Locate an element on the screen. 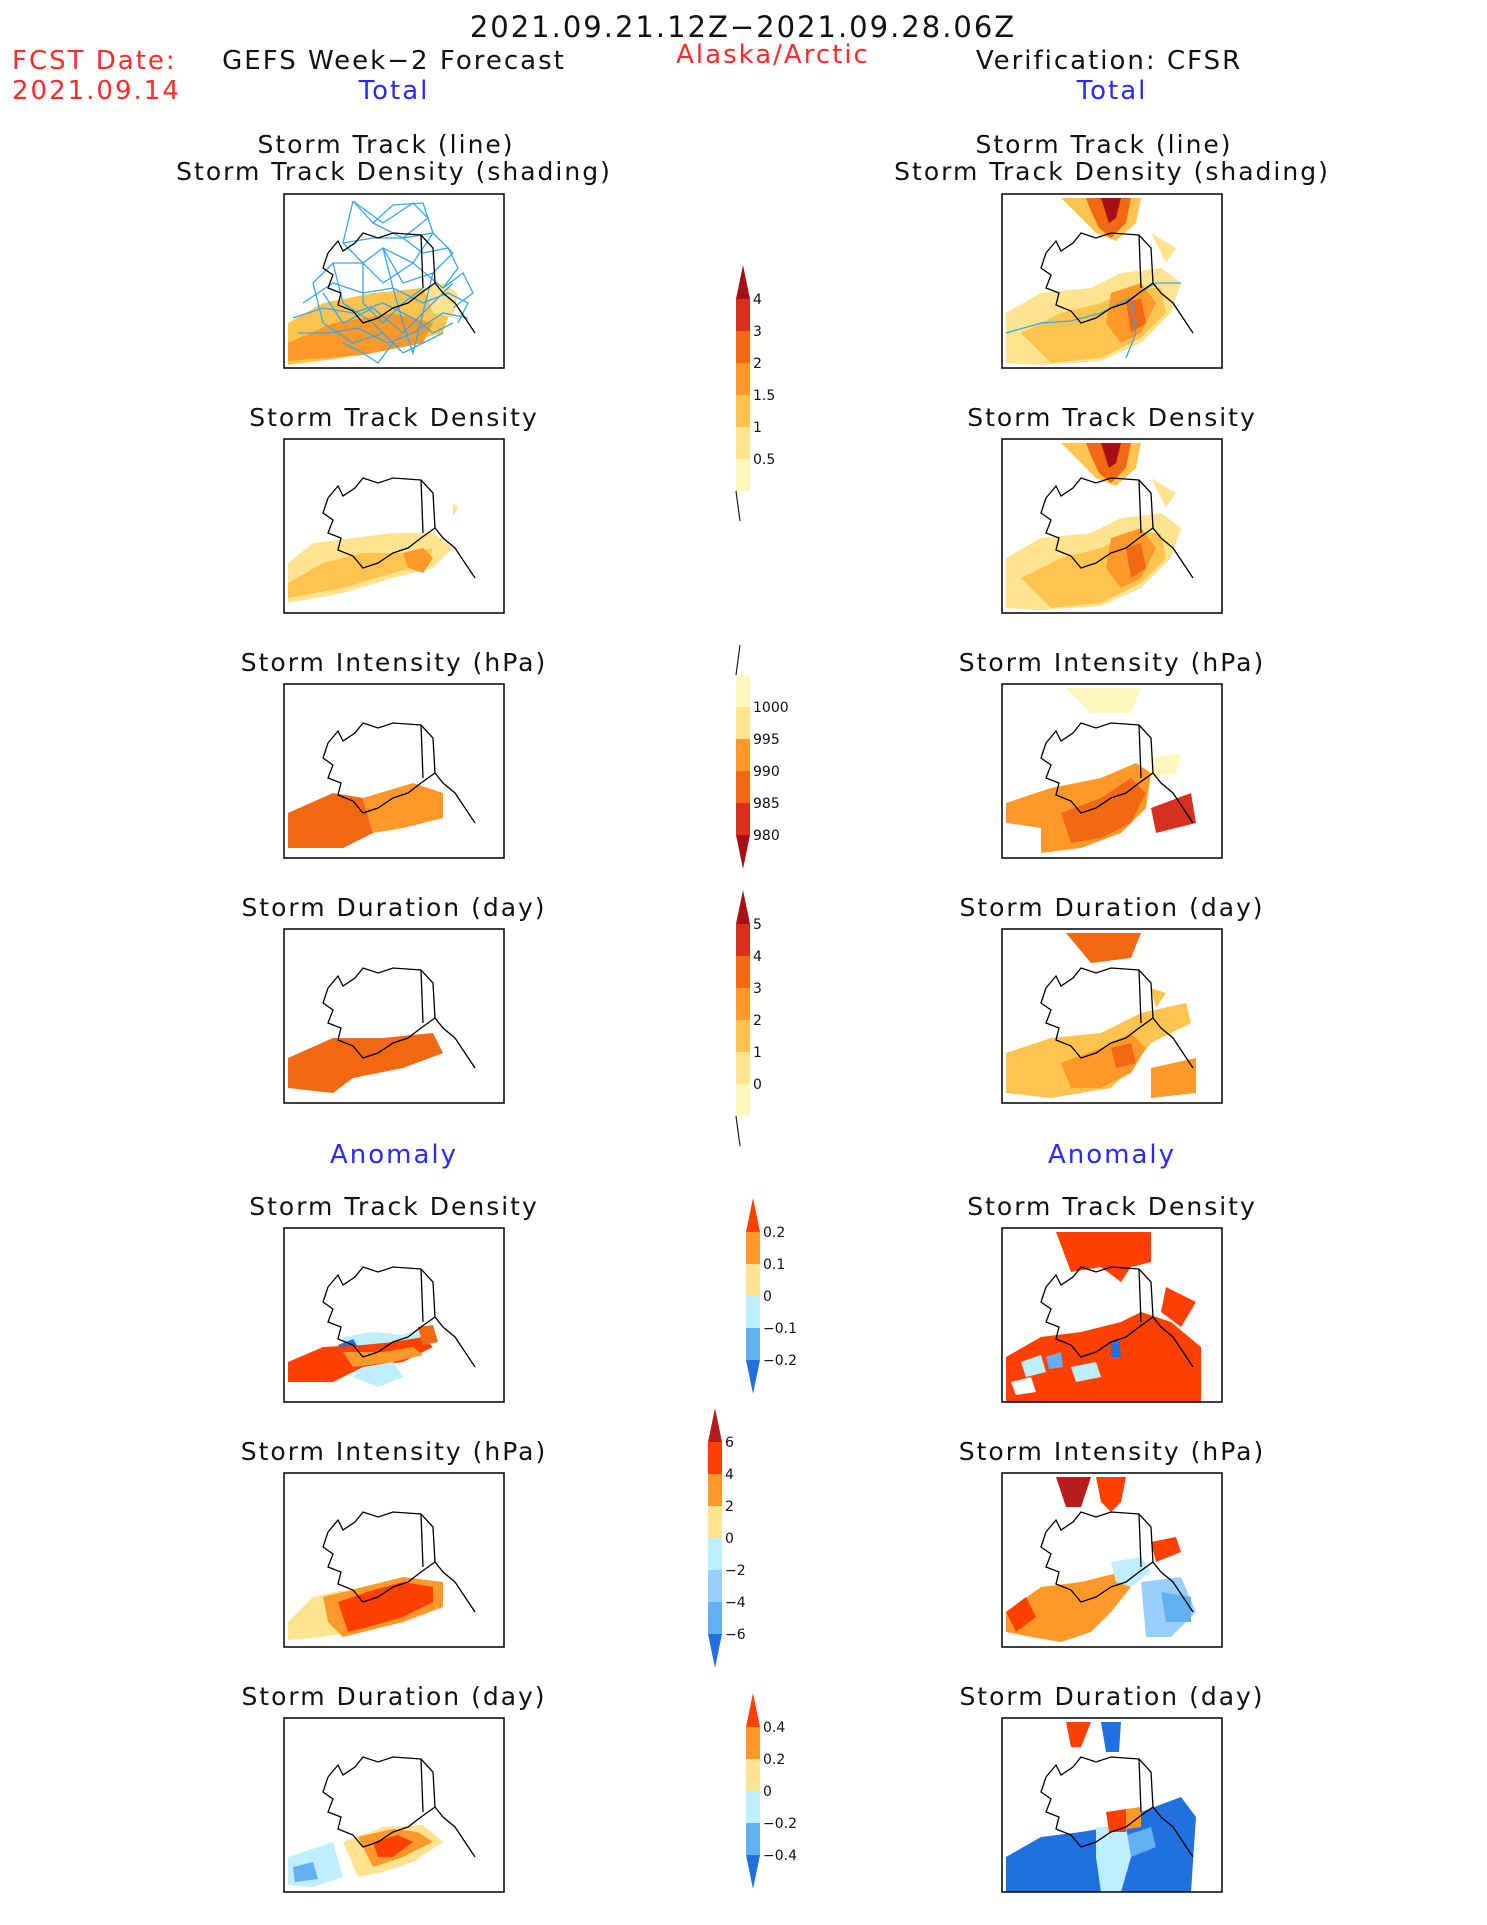 This screenshot has height=1925, width=1487. colorbar-label: −4 is located at coordinates (735, 1603).